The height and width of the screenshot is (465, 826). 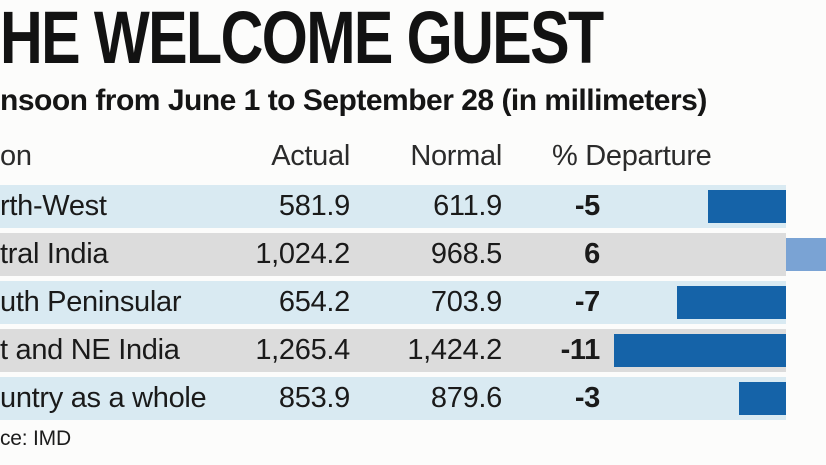 What do you see at coordinates (393, 302) in the screenshot?
I see `table-row: uth Peninsular 654.2 703.9 -7` at bounding box center [393, 302].